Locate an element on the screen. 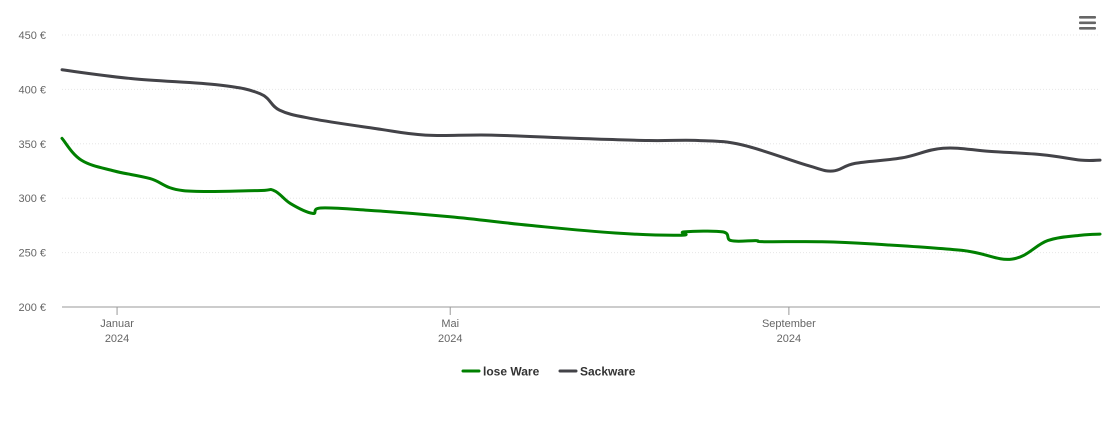 The height and width of the screenshot is (422, 1110). y-tick-label: 400 € is located at coordinates (32, 90).